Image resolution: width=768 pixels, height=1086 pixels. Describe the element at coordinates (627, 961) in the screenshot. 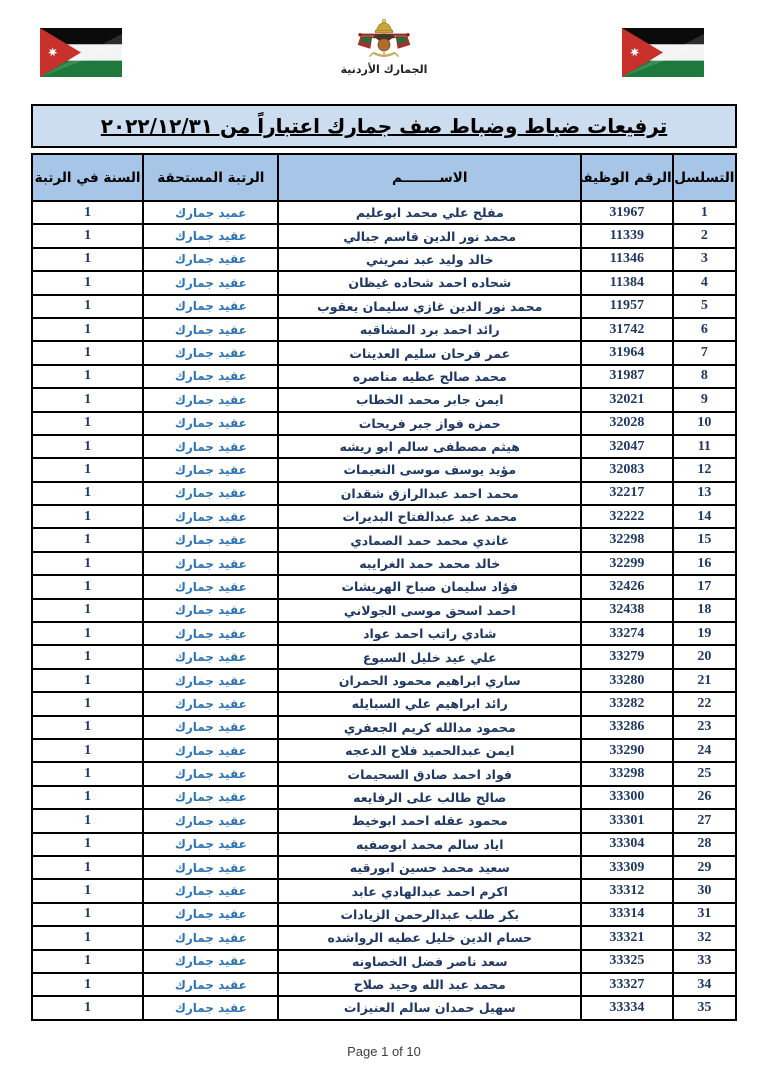

I see `cell-emp: 33325` at that location.